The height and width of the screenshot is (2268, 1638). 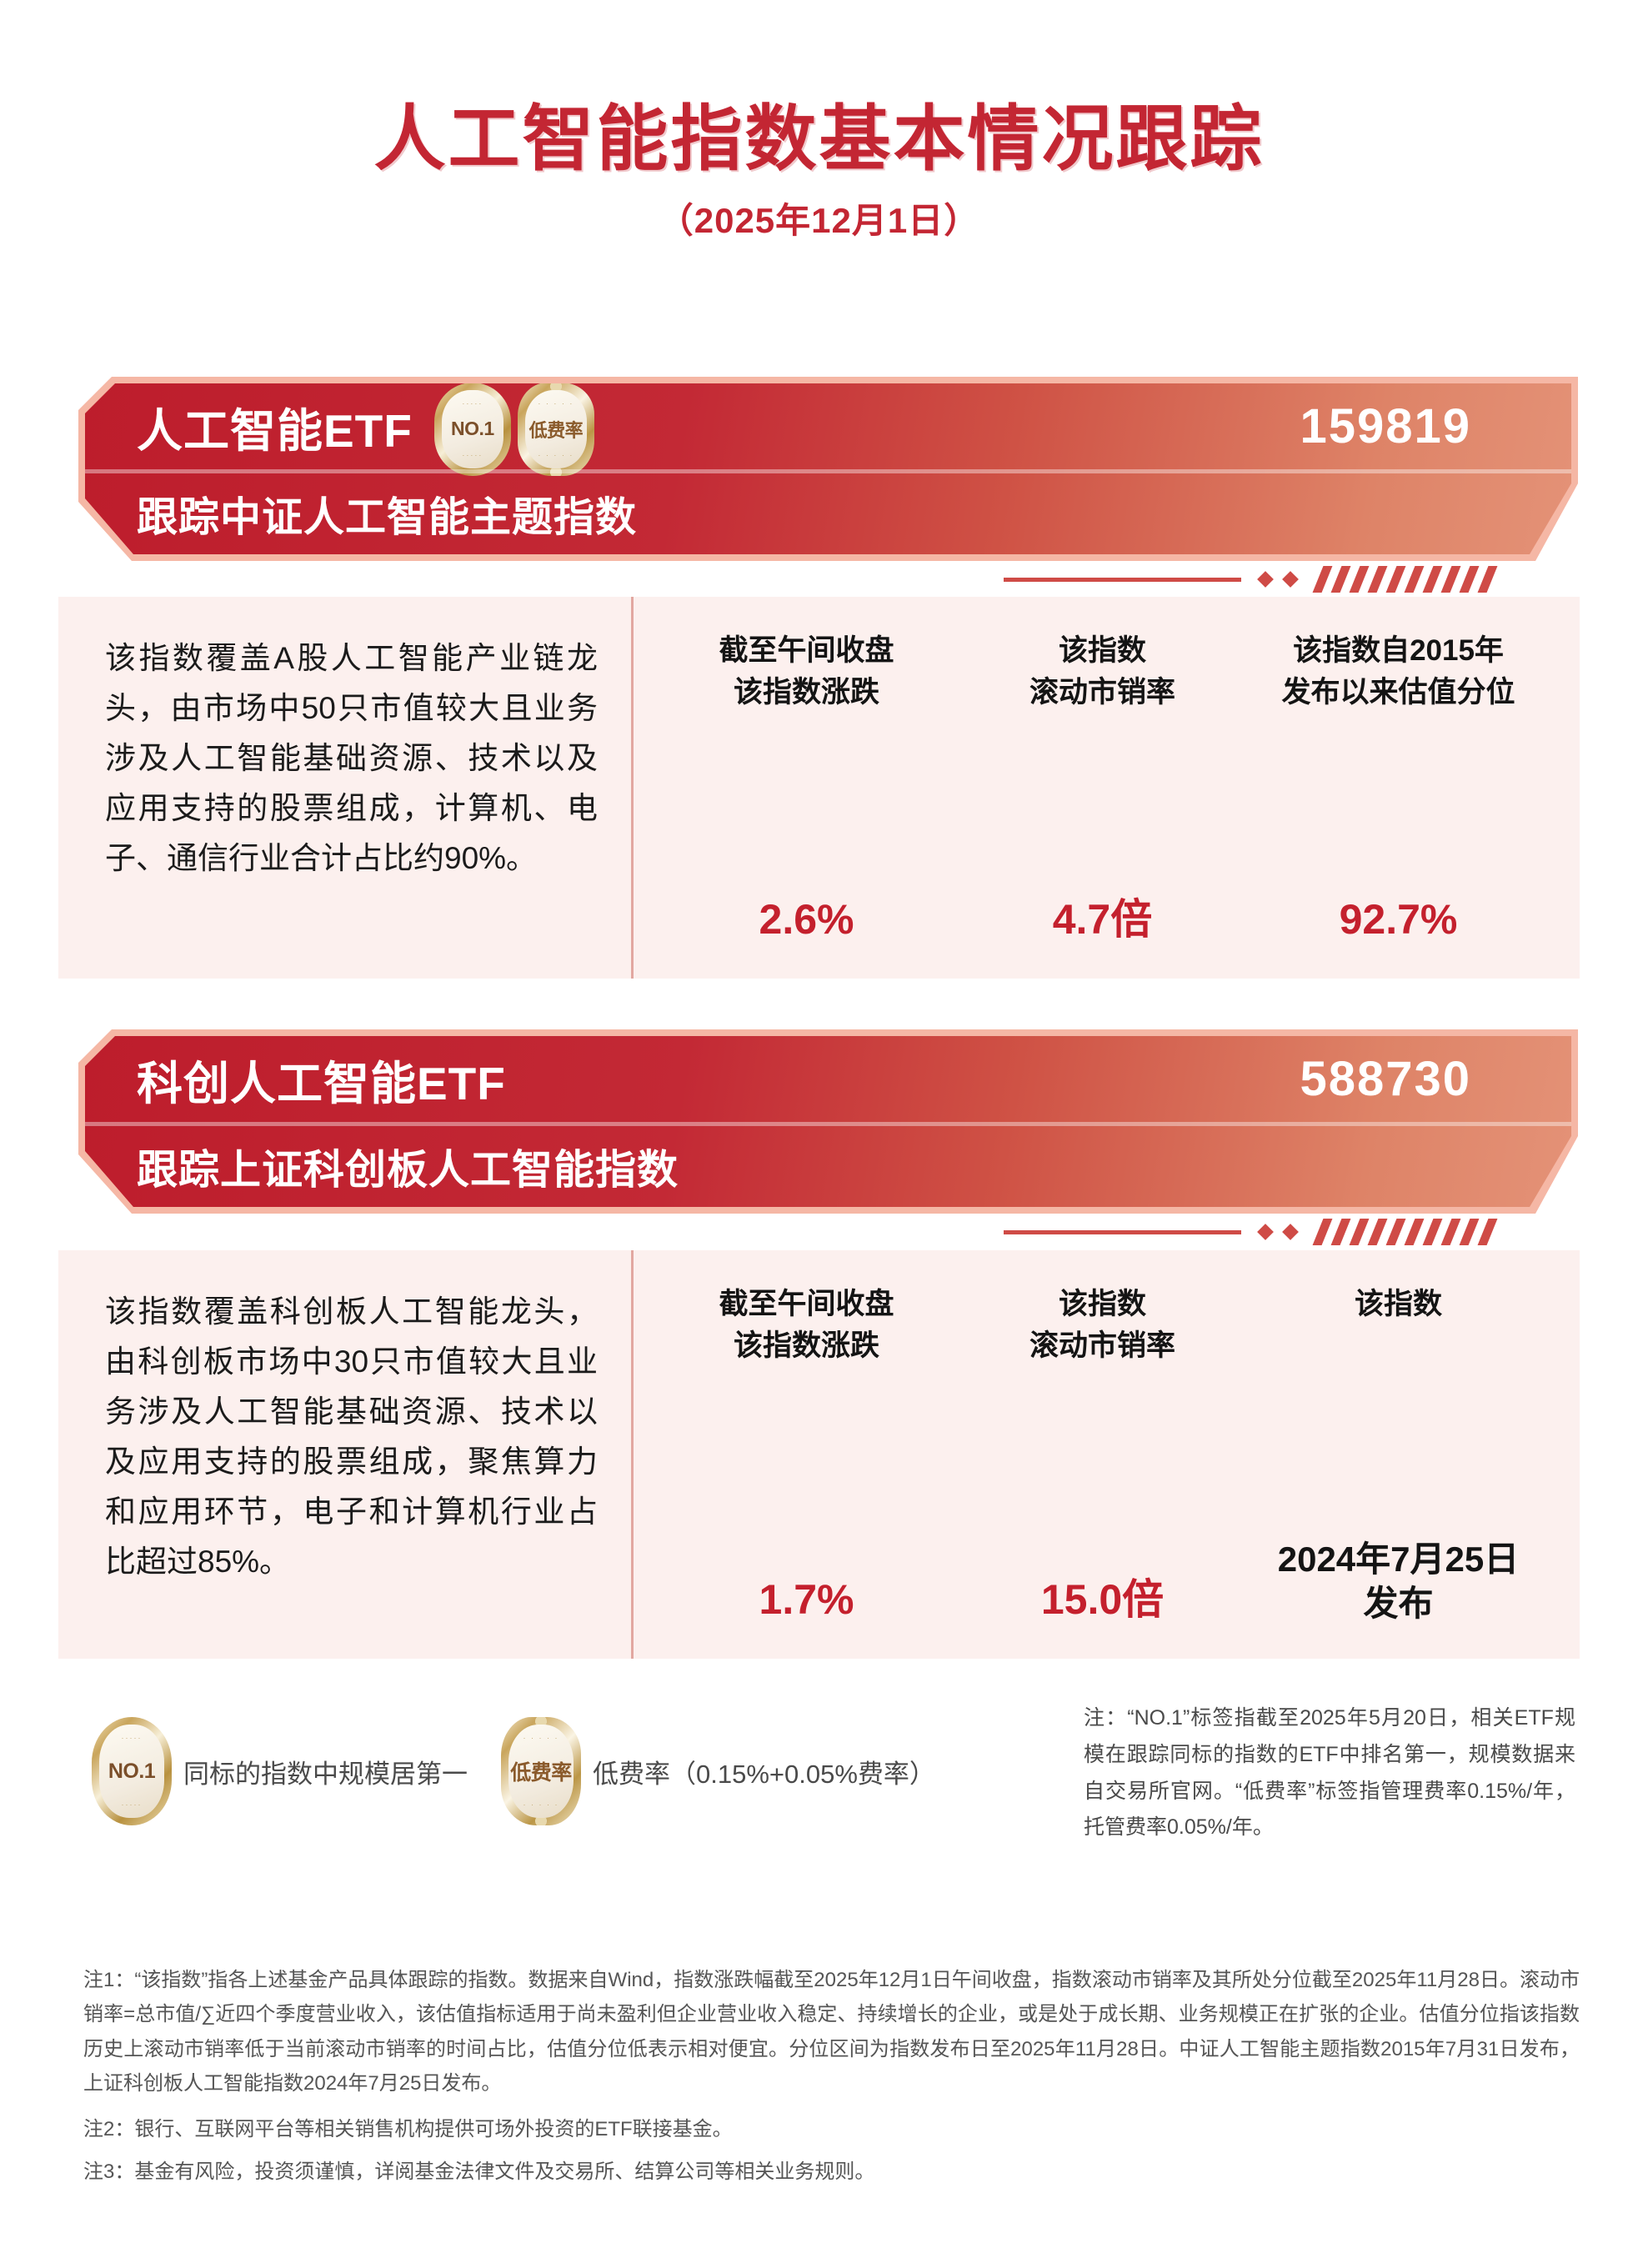 What do you see at coordinates (1398, 919) in the screenshot?
I see `metric-value: 92.7%` at bounding box center [1398, 919].